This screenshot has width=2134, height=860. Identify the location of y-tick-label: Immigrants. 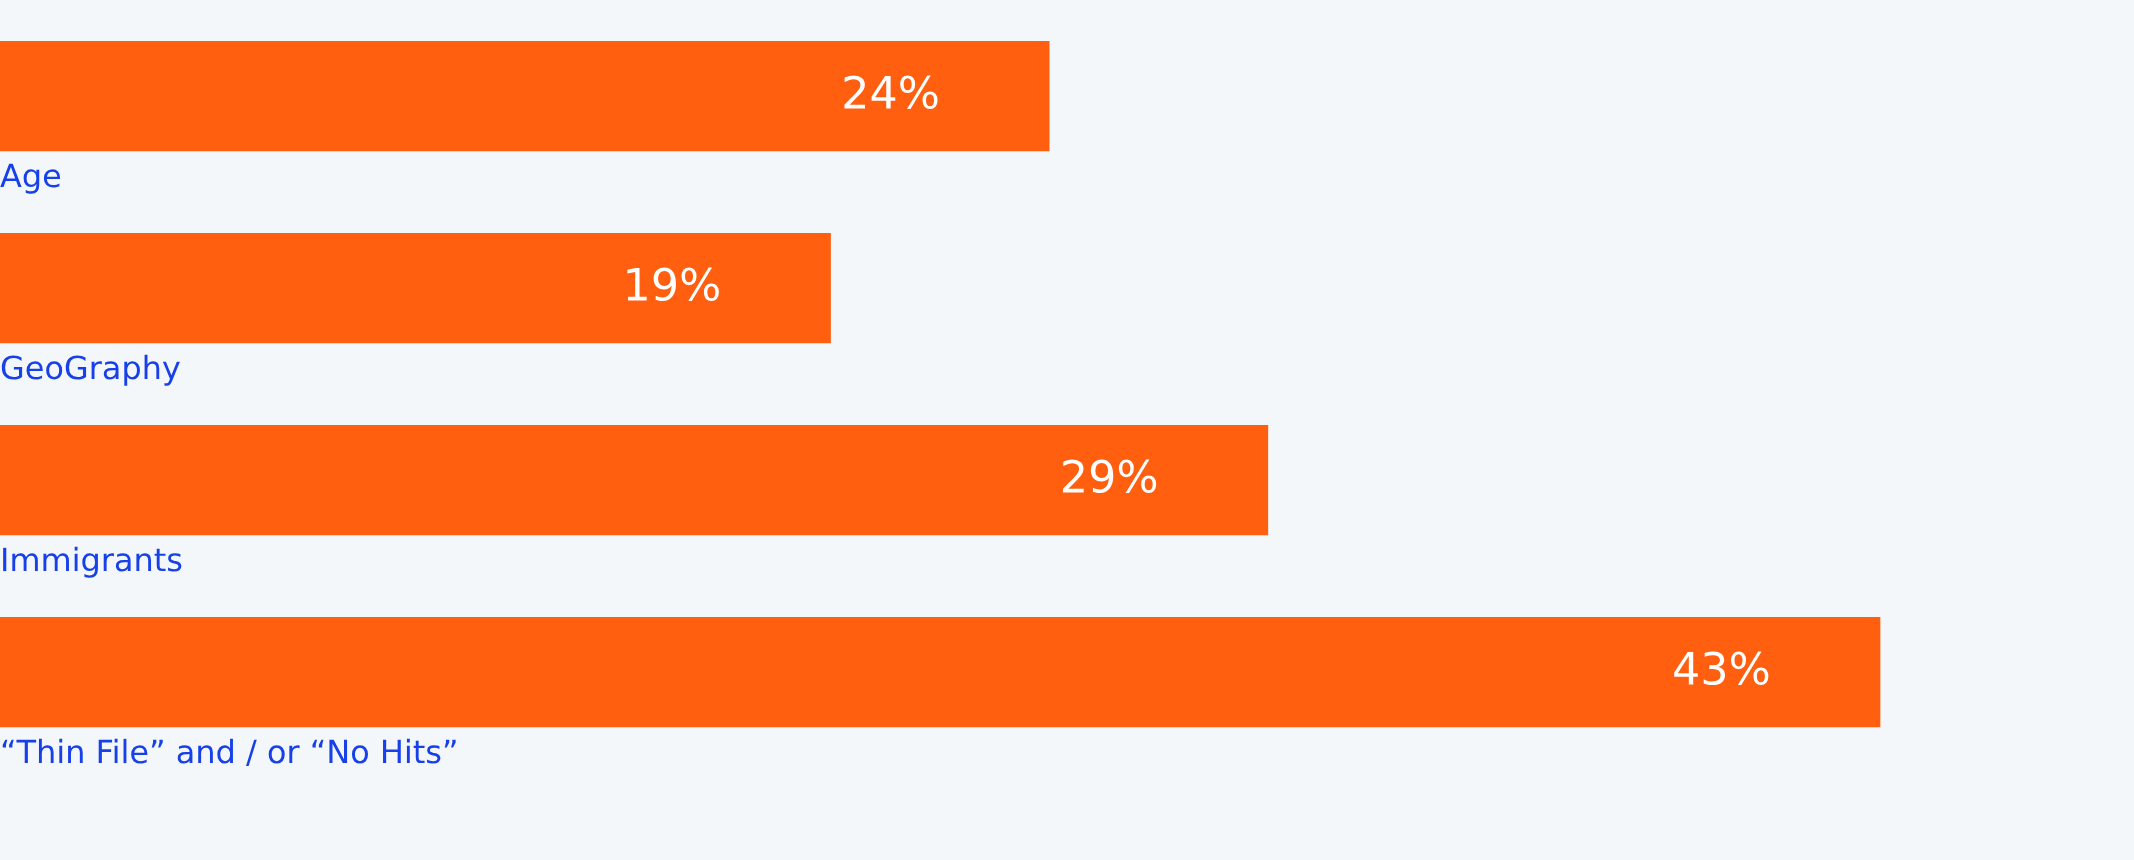
(92, 562).